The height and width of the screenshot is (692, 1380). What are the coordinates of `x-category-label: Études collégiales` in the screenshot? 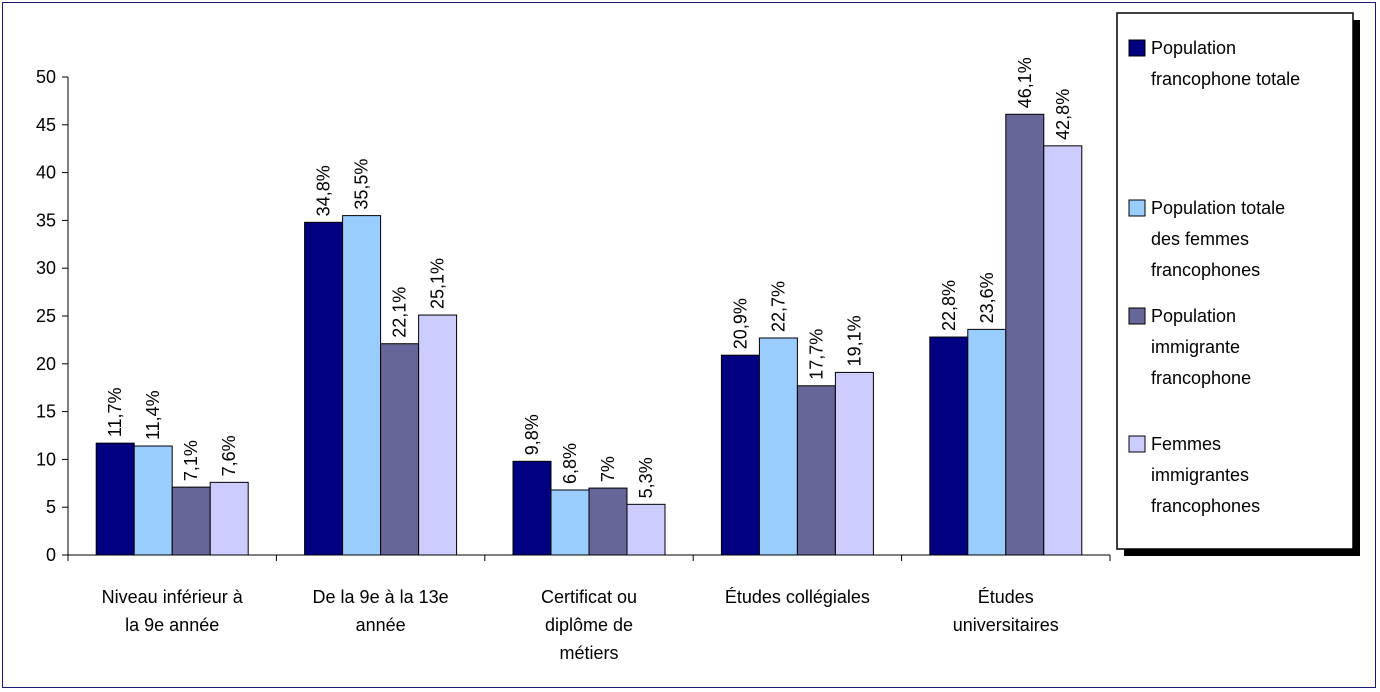 It's located at (797, 597).